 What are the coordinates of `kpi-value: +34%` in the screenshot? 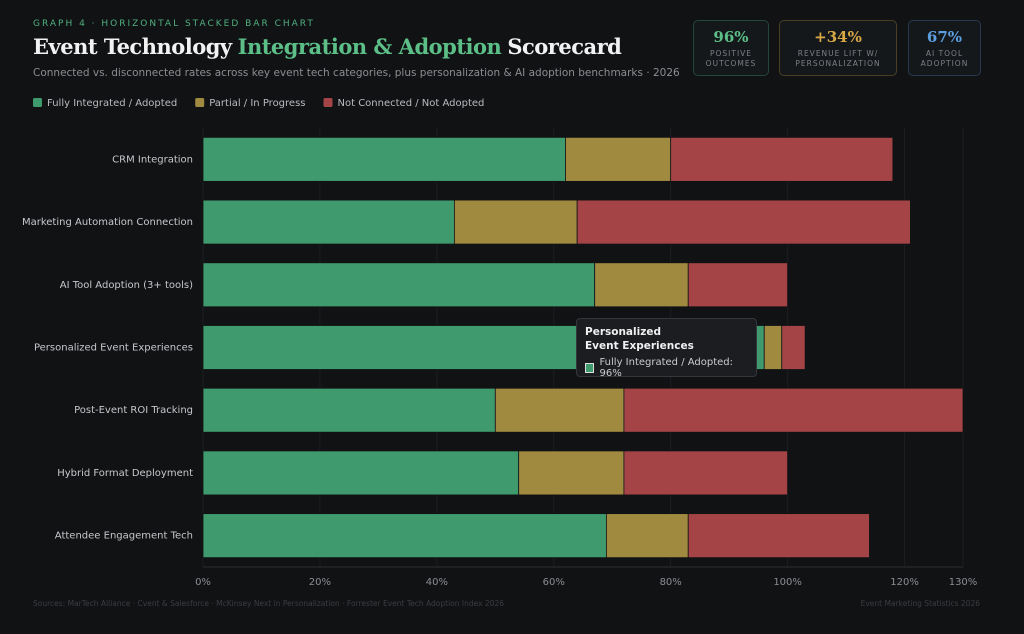 It's located at (838, 37).